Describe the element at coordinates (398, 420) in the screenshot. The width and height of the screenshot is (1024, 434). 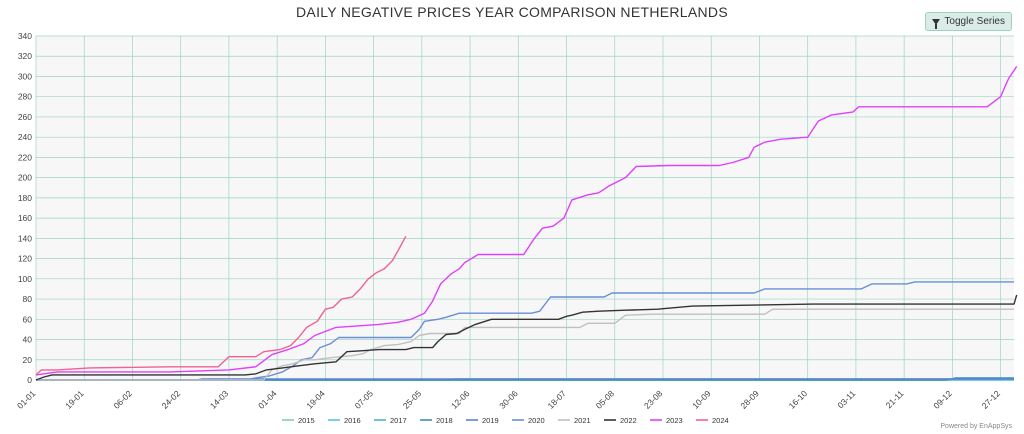
I see `legend-label: 2017` at that location.